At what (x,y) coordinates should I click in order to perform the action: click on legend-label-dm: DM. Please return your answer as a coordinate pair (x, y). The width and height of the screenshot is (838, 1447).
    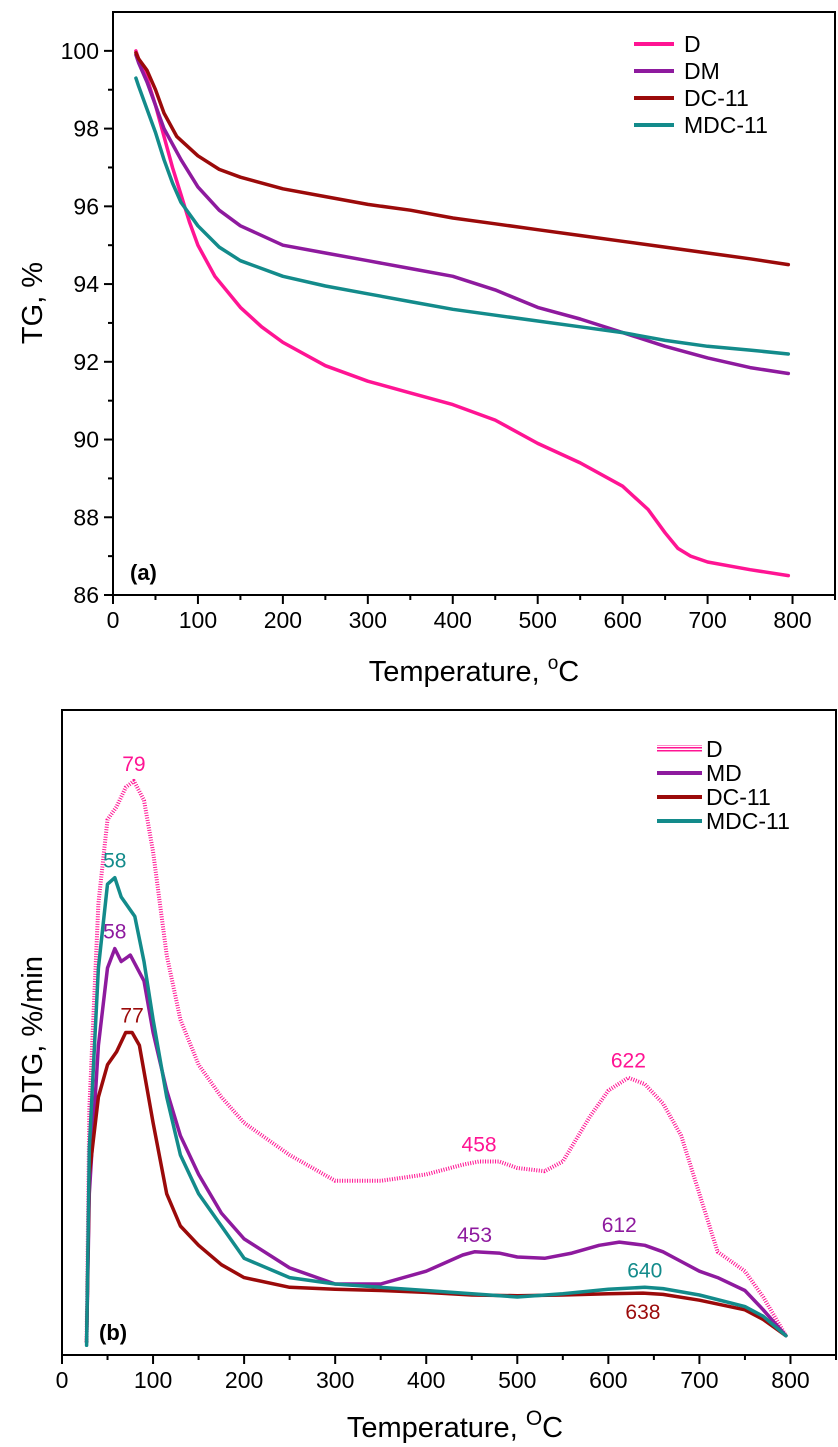
    Looking at the image, I should click on (702, 71).